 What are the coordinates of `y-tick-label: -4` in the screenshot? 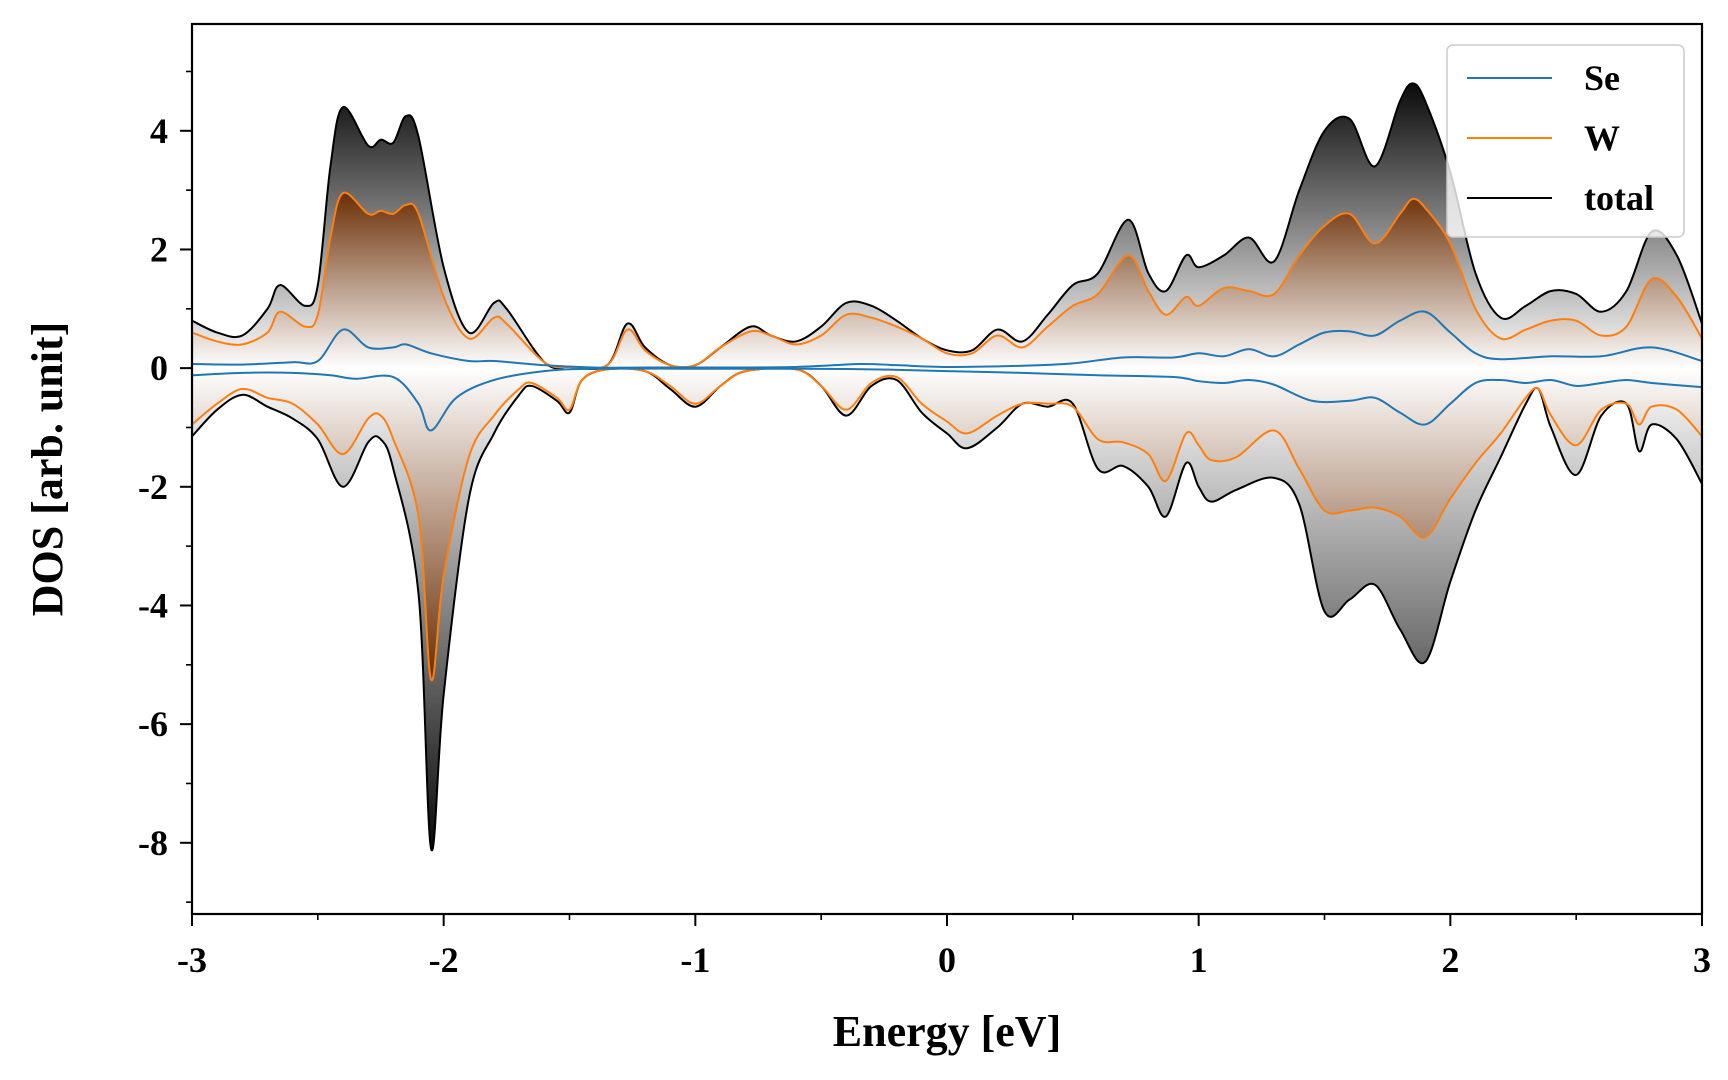 It's located at (153, 605).